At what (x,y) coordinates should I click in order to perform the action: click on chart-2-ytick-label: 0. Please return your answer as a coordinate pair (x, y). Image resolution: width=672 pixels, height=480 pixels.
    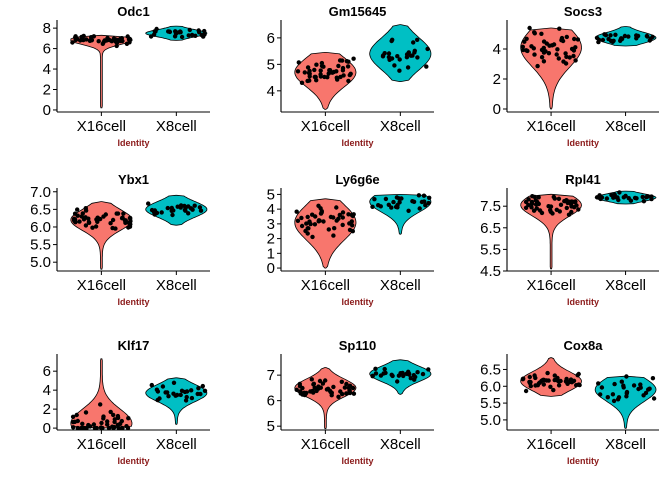
    Looking at the image, I should click on (497, 109).